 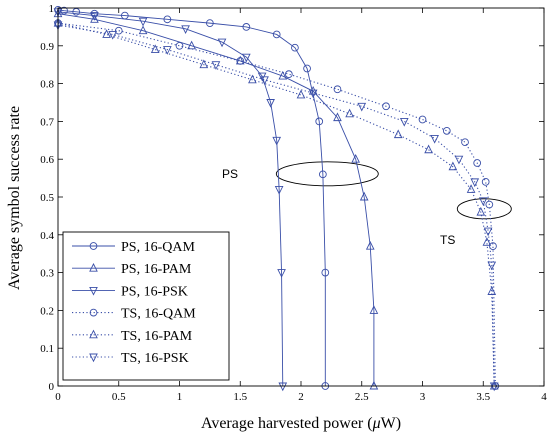 What do you see at coordinates (47, 311) in the screenshot?
I see `y-tick-label: 0.2` at bounding box center [47, 311].